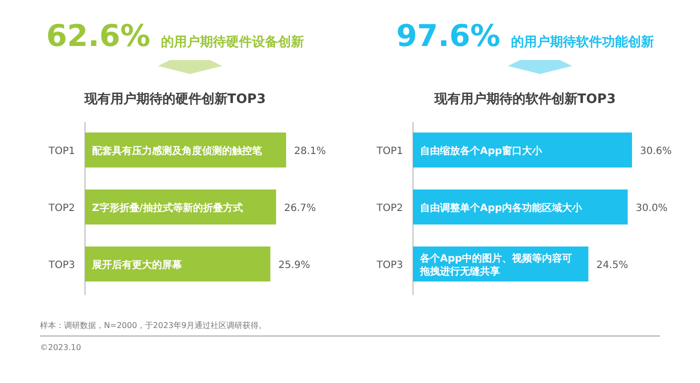  Describe the element at coordinates (525, 36) in the screenshot. I see `chart-title: 97.6% 的用户期待软件功能创新` at that location.